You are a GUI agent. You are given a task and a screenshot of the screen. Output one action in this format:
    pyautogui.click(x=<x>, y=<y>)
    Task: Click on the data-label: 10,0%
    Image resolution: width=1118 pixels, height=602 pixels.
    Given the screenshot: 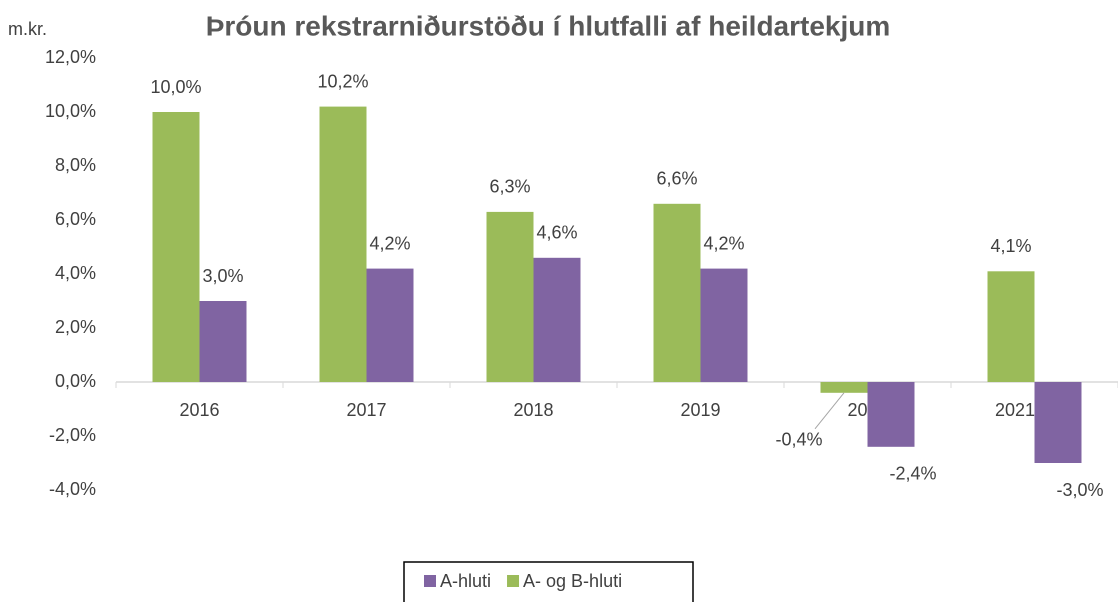 What is the action you would take?
    pyautogui.click(x=175, y=87)
    